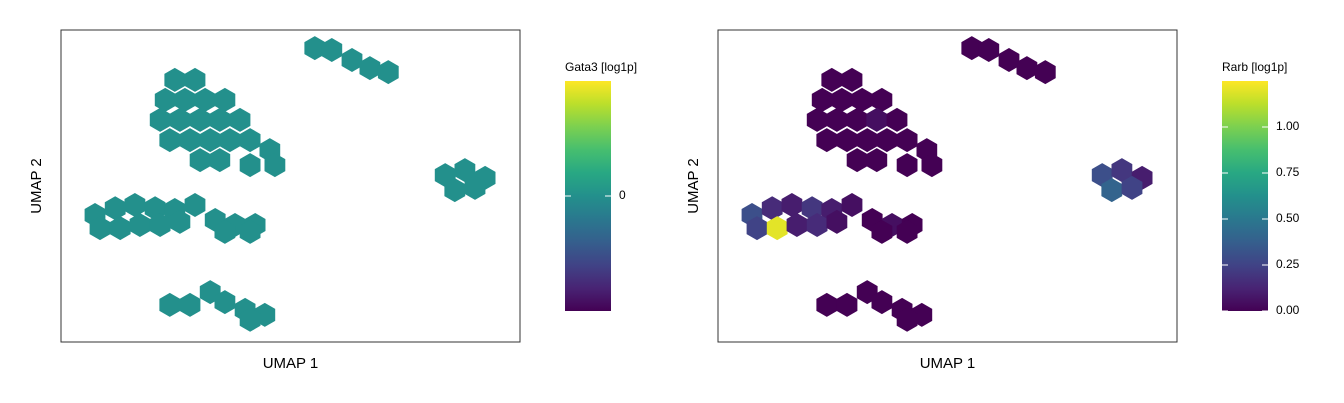 Image resolution: width=1344 pixels, height=403 pixels. I want to click on colorbar-title: Rarb [log1p], so click(1254, 67).